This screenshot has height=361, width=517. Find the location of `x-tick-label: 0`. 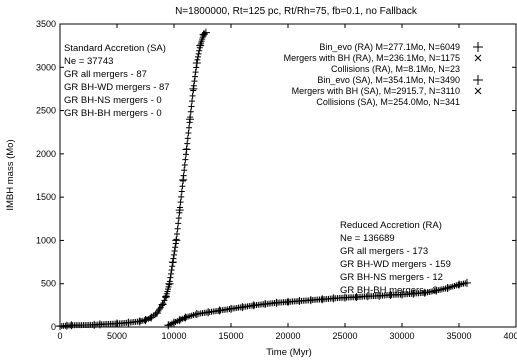

x-tick-label: 0 is located at coordinates (59, 336).